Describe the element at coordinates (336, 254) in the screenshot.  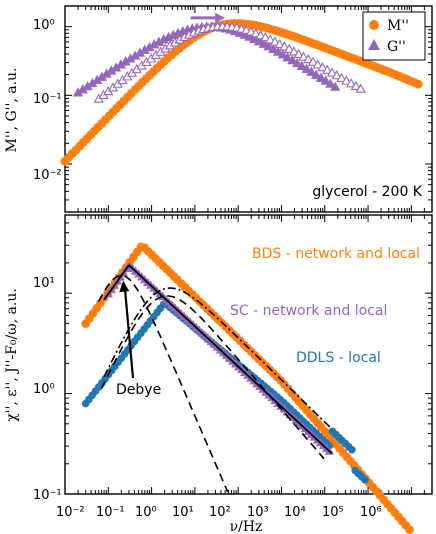
I see `annotation-bds: BDS - network and local` at that location.